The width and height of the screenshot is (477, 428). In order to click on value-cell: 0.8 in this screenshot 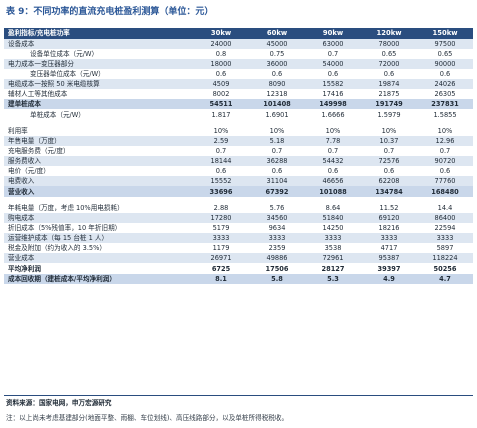, I will do `click(221, 53)`.